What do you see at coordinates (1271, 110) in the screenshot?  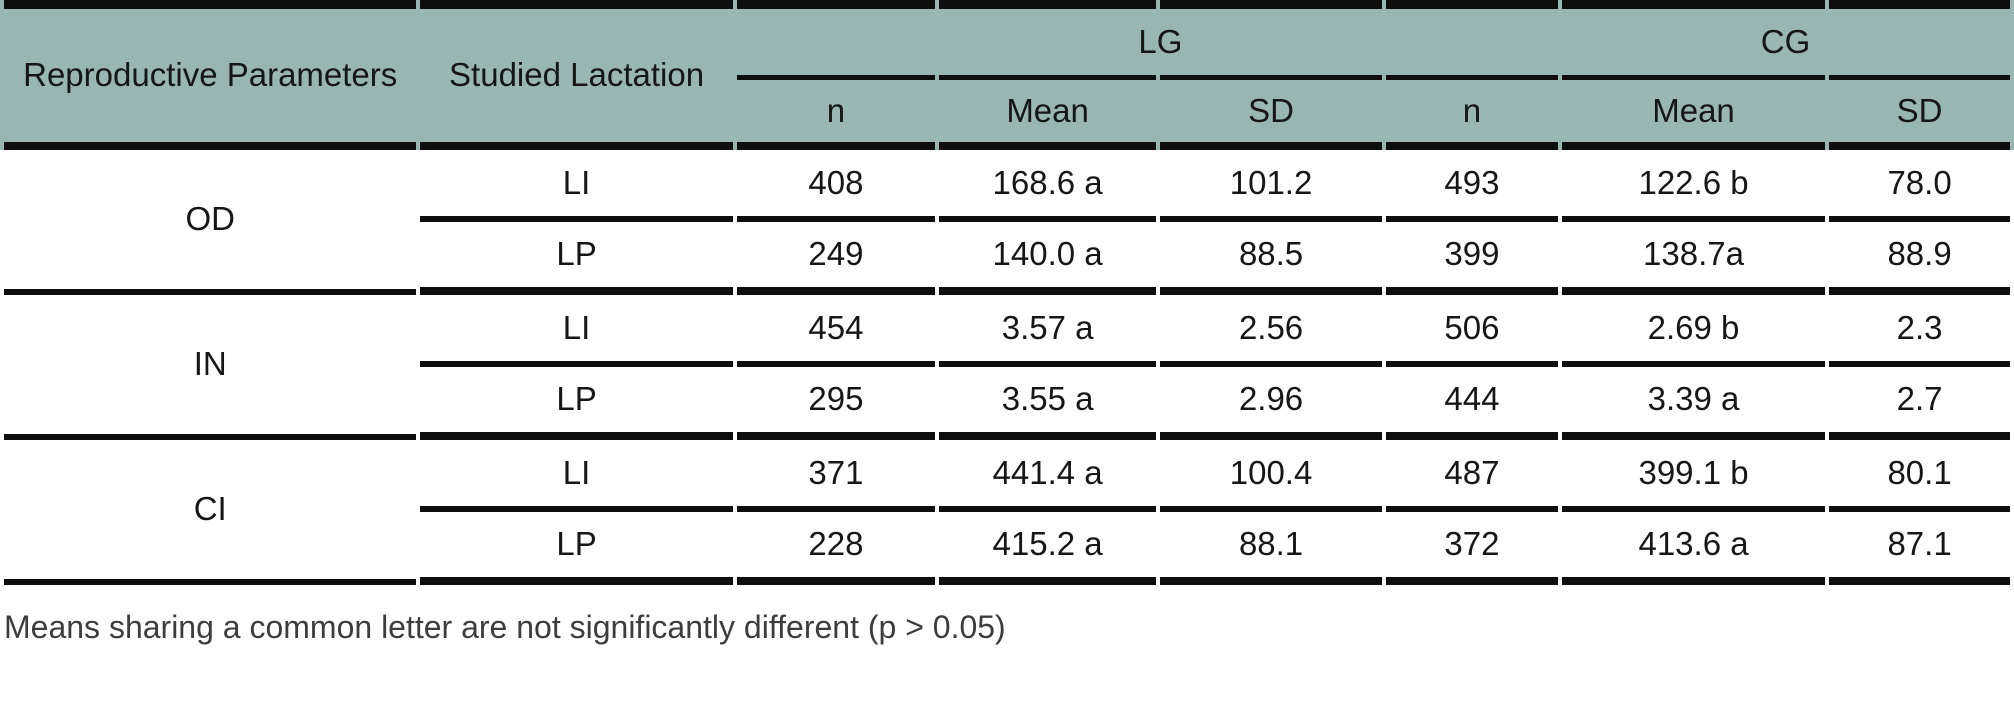 I see `header-lg-sd: SD` at bounding box center [1271, 110].